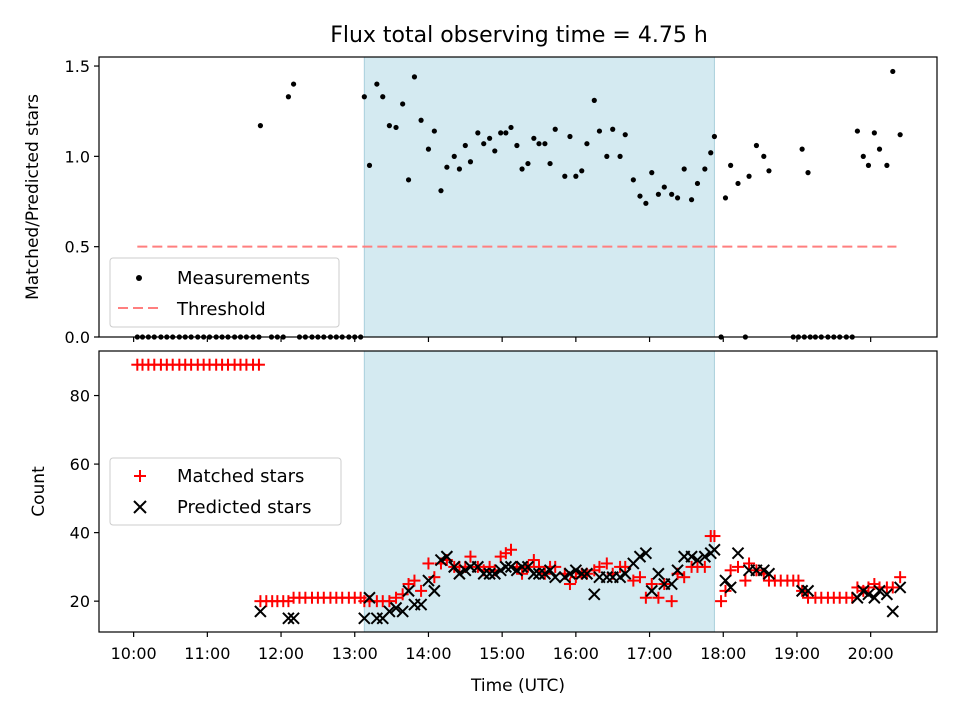 The image size is (960, 720). I want to click on x-tick-label: 20:00, so click(871, 653).